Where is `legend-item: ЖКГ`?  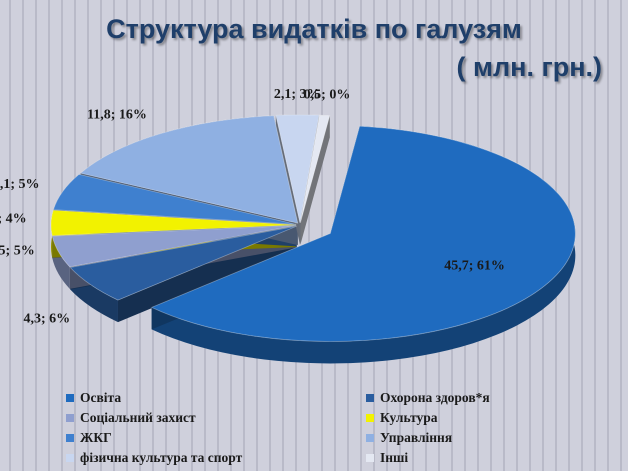
legend-item: ЖКГ is located at coordinates (216, 437).